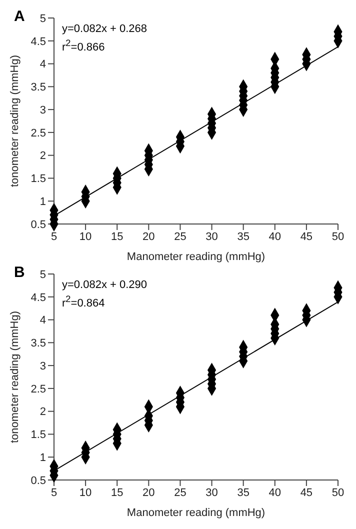 The height and width of the screenshot is (529, 356). Describe the element at coordinates (19, 272) in the screenshot. I see `chart-title: B` at that location.